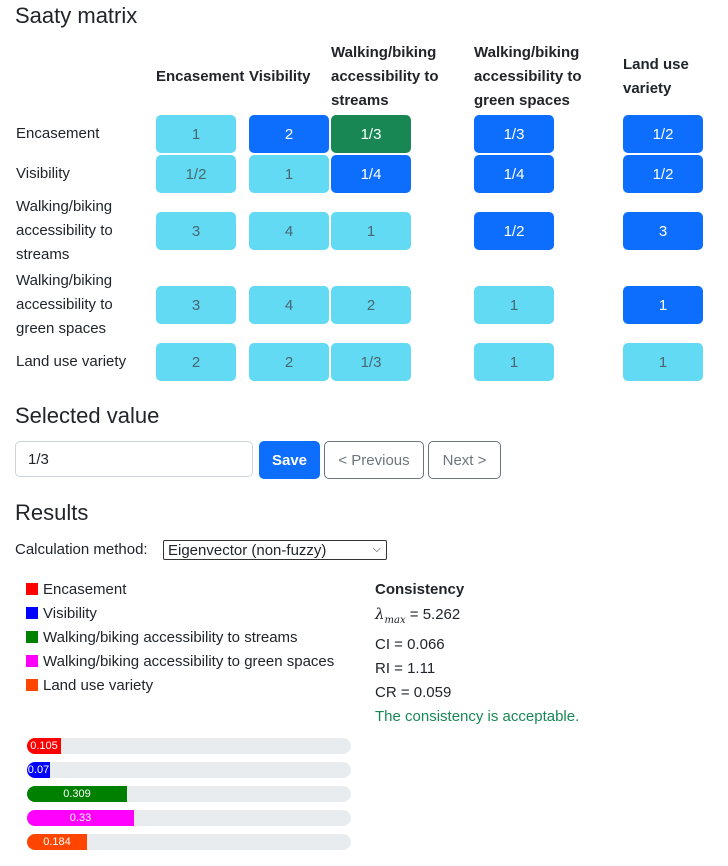 The image size is (728, 866). I want to click on matrix-cell-r3-c5: 3, so click(663, 231).